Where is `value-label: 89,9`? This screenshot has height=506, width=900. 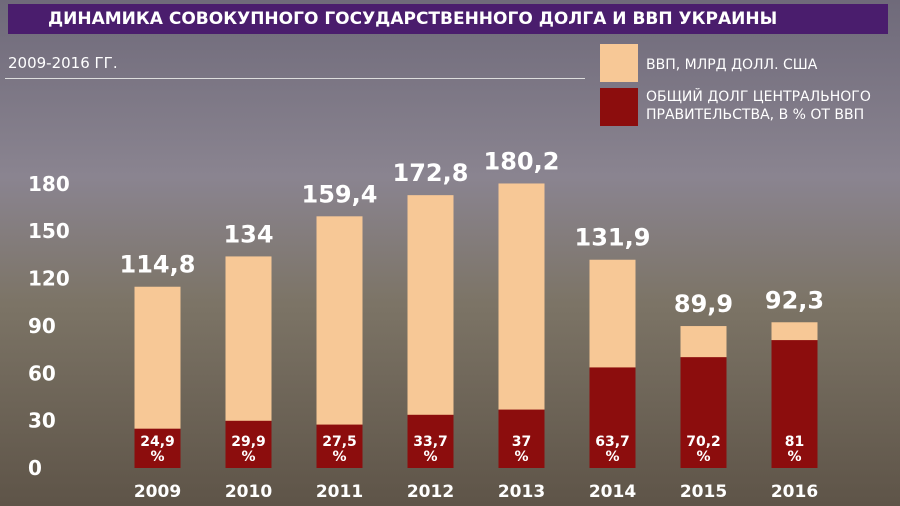 value-label: 89,9 is located at coordinates (703, 304).